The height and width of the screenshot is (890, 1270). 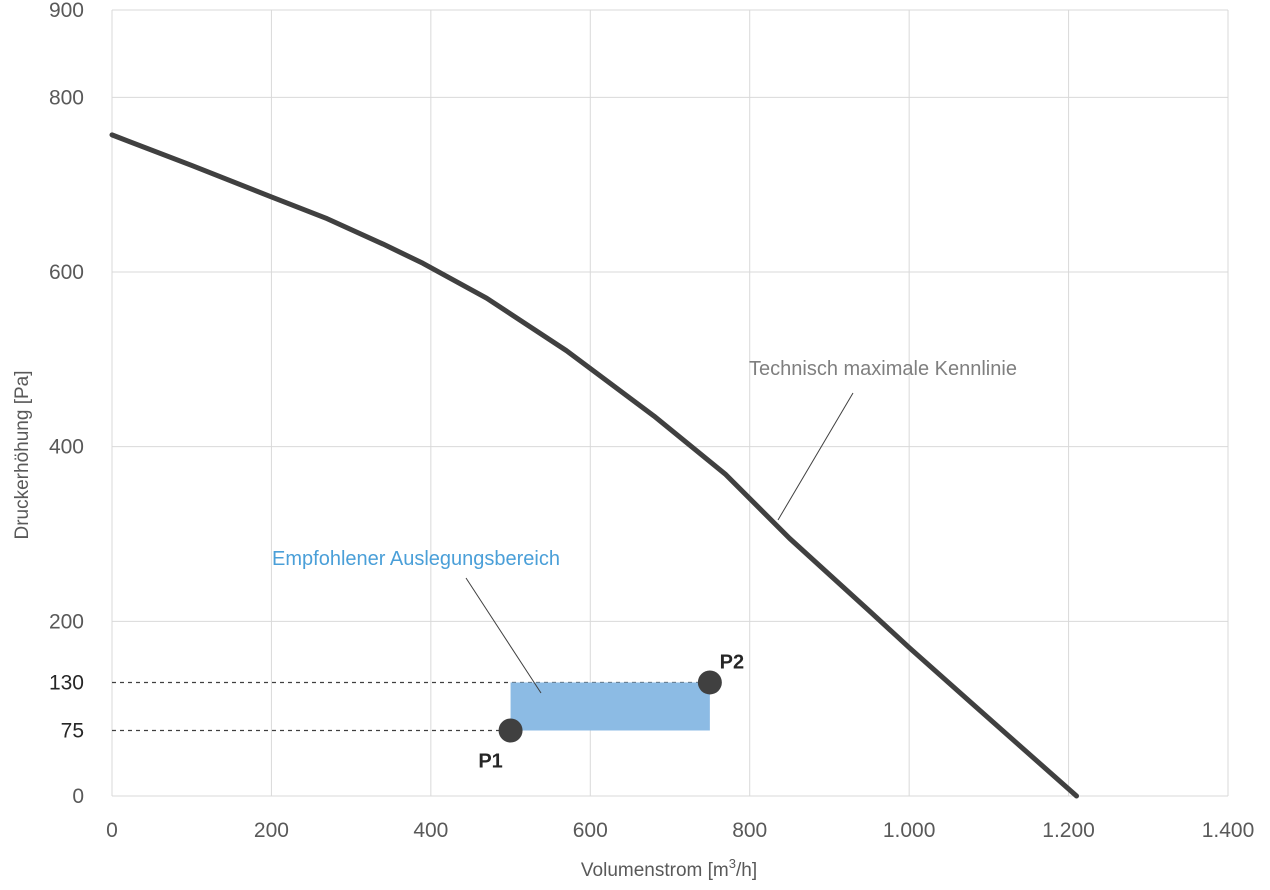 I want to click on y-tick-label-4: 800, so click(x=66, y=97).